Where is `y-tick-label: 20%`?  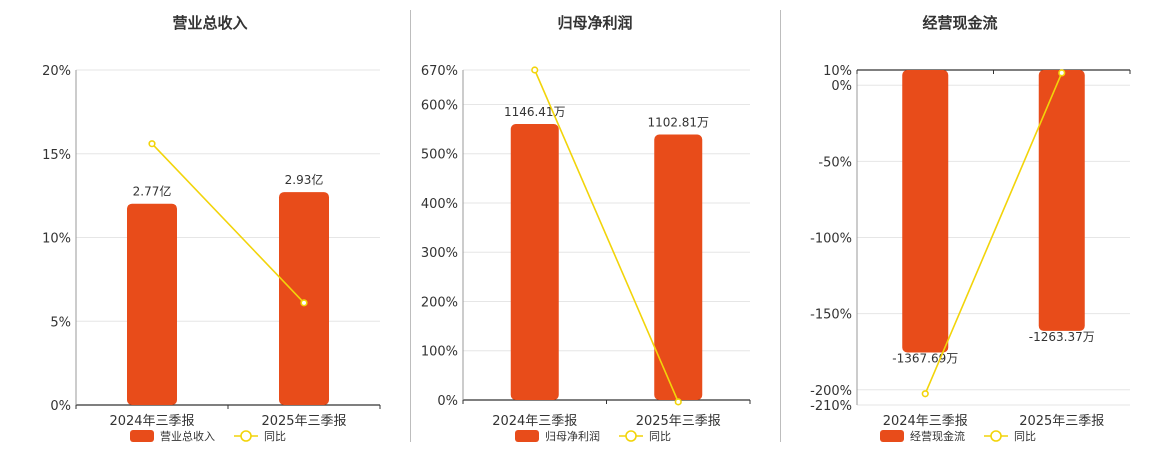 y-tick-label: 20% is located at coordinates (56, 71).